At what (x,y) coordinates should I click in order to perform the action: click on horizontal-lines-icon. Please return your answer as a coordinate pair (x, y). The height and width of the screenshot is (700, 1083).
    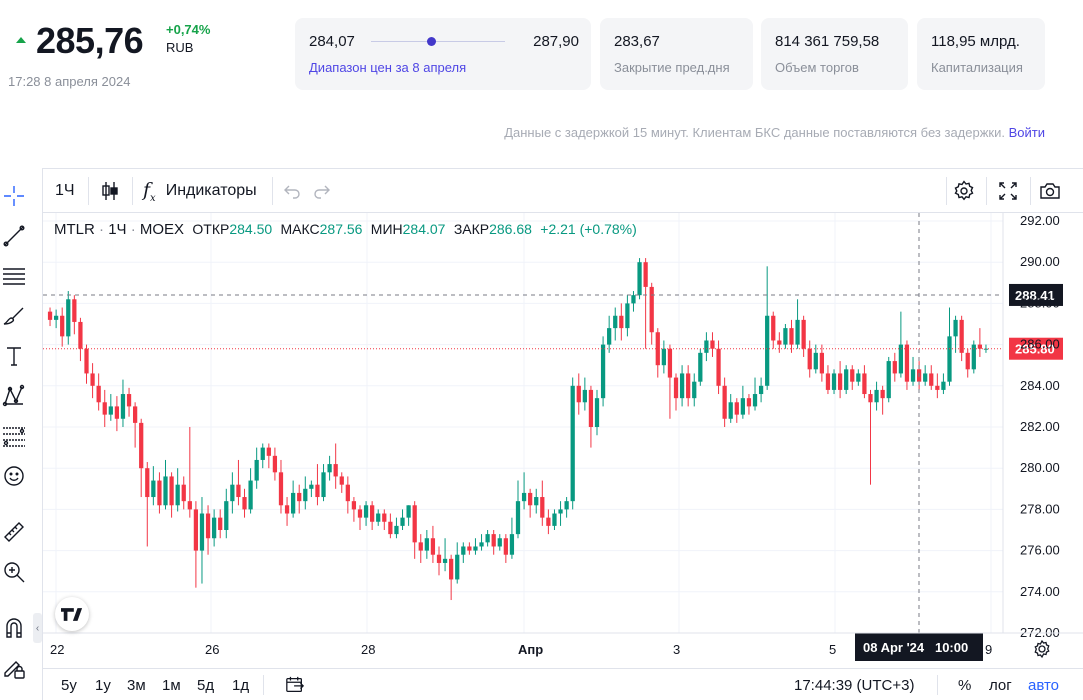
    Looking at the image, I should click on (14, 276).